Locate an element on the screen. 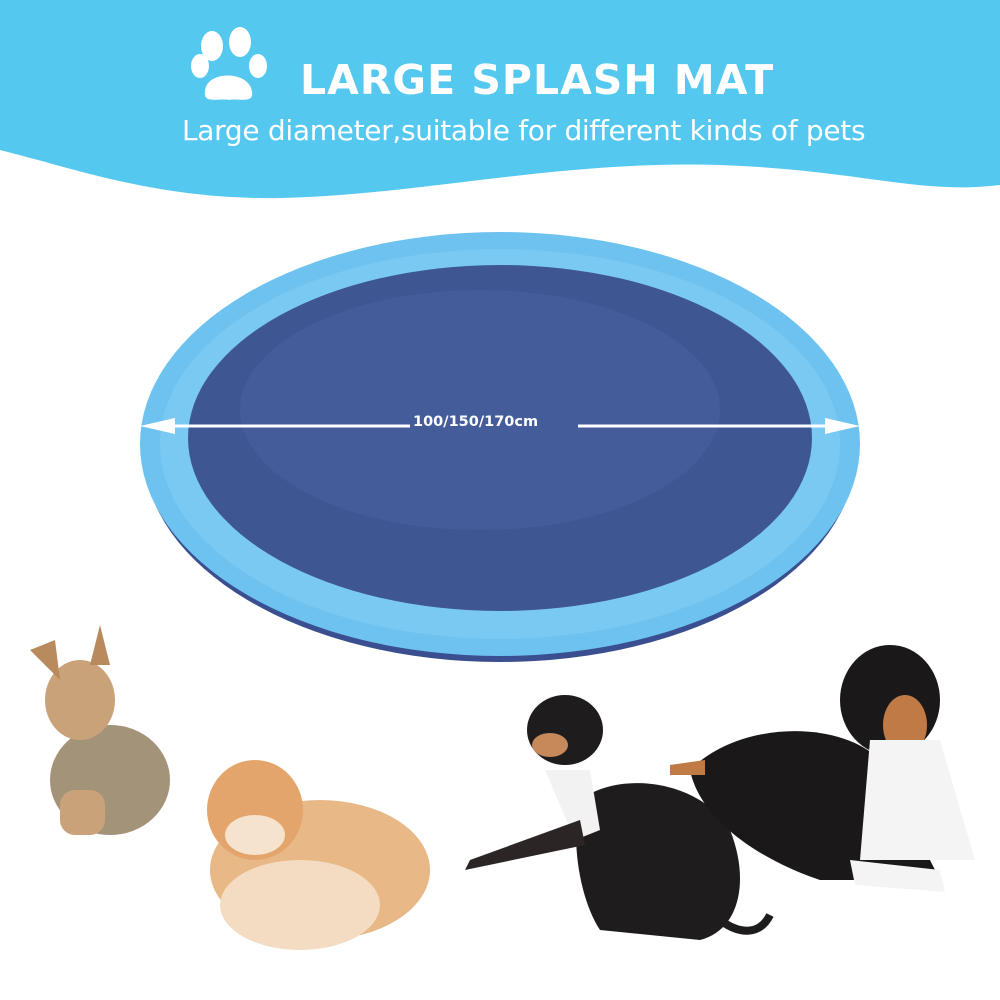 Image resolution: width=1000 pixels, height=1000 pixels. dog-yorkie is located at coordinates (100, 730).